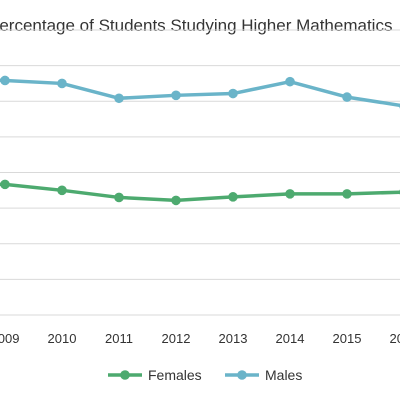  Describe the element at coordinates (205, 375) in the screenshot. I see `legend: Females Males` at that location.